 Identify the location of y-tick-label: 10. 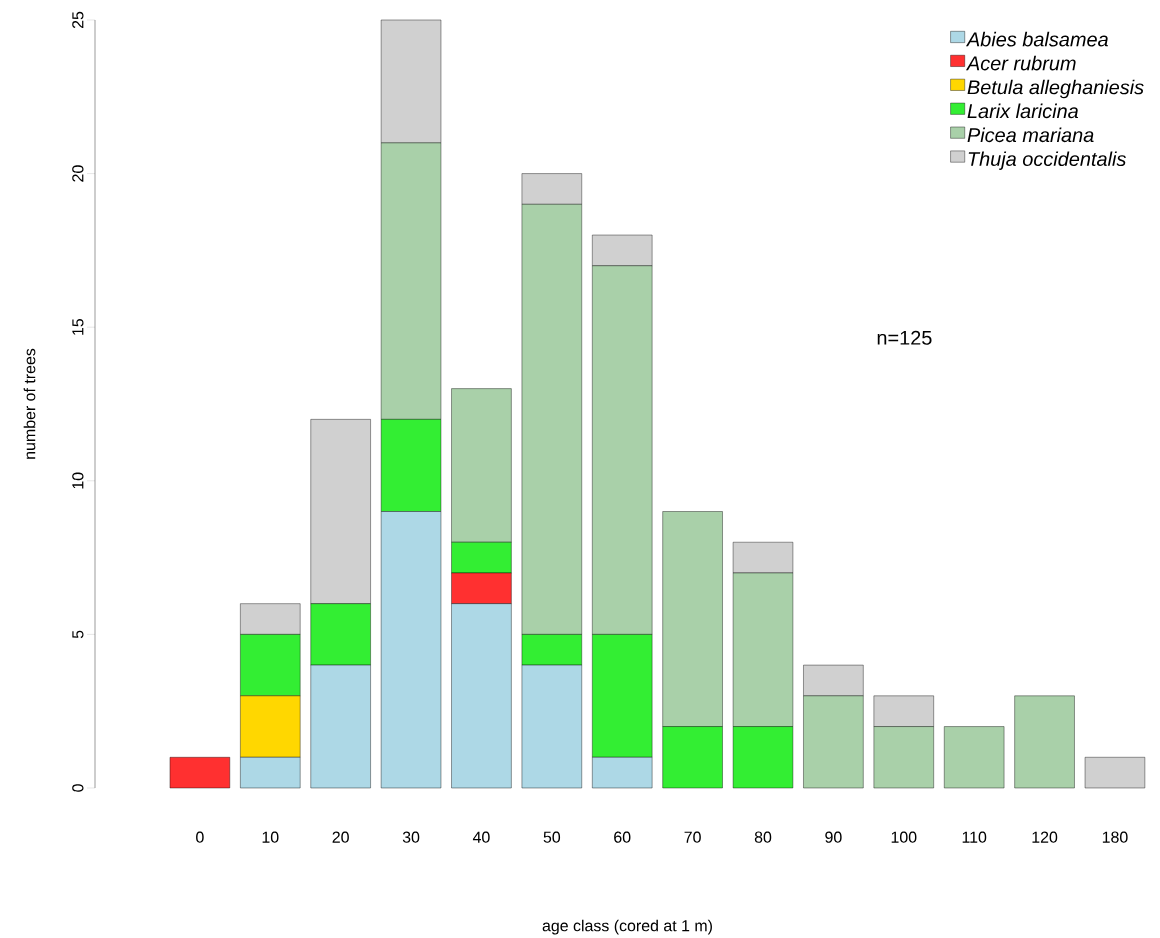
(78, 480).